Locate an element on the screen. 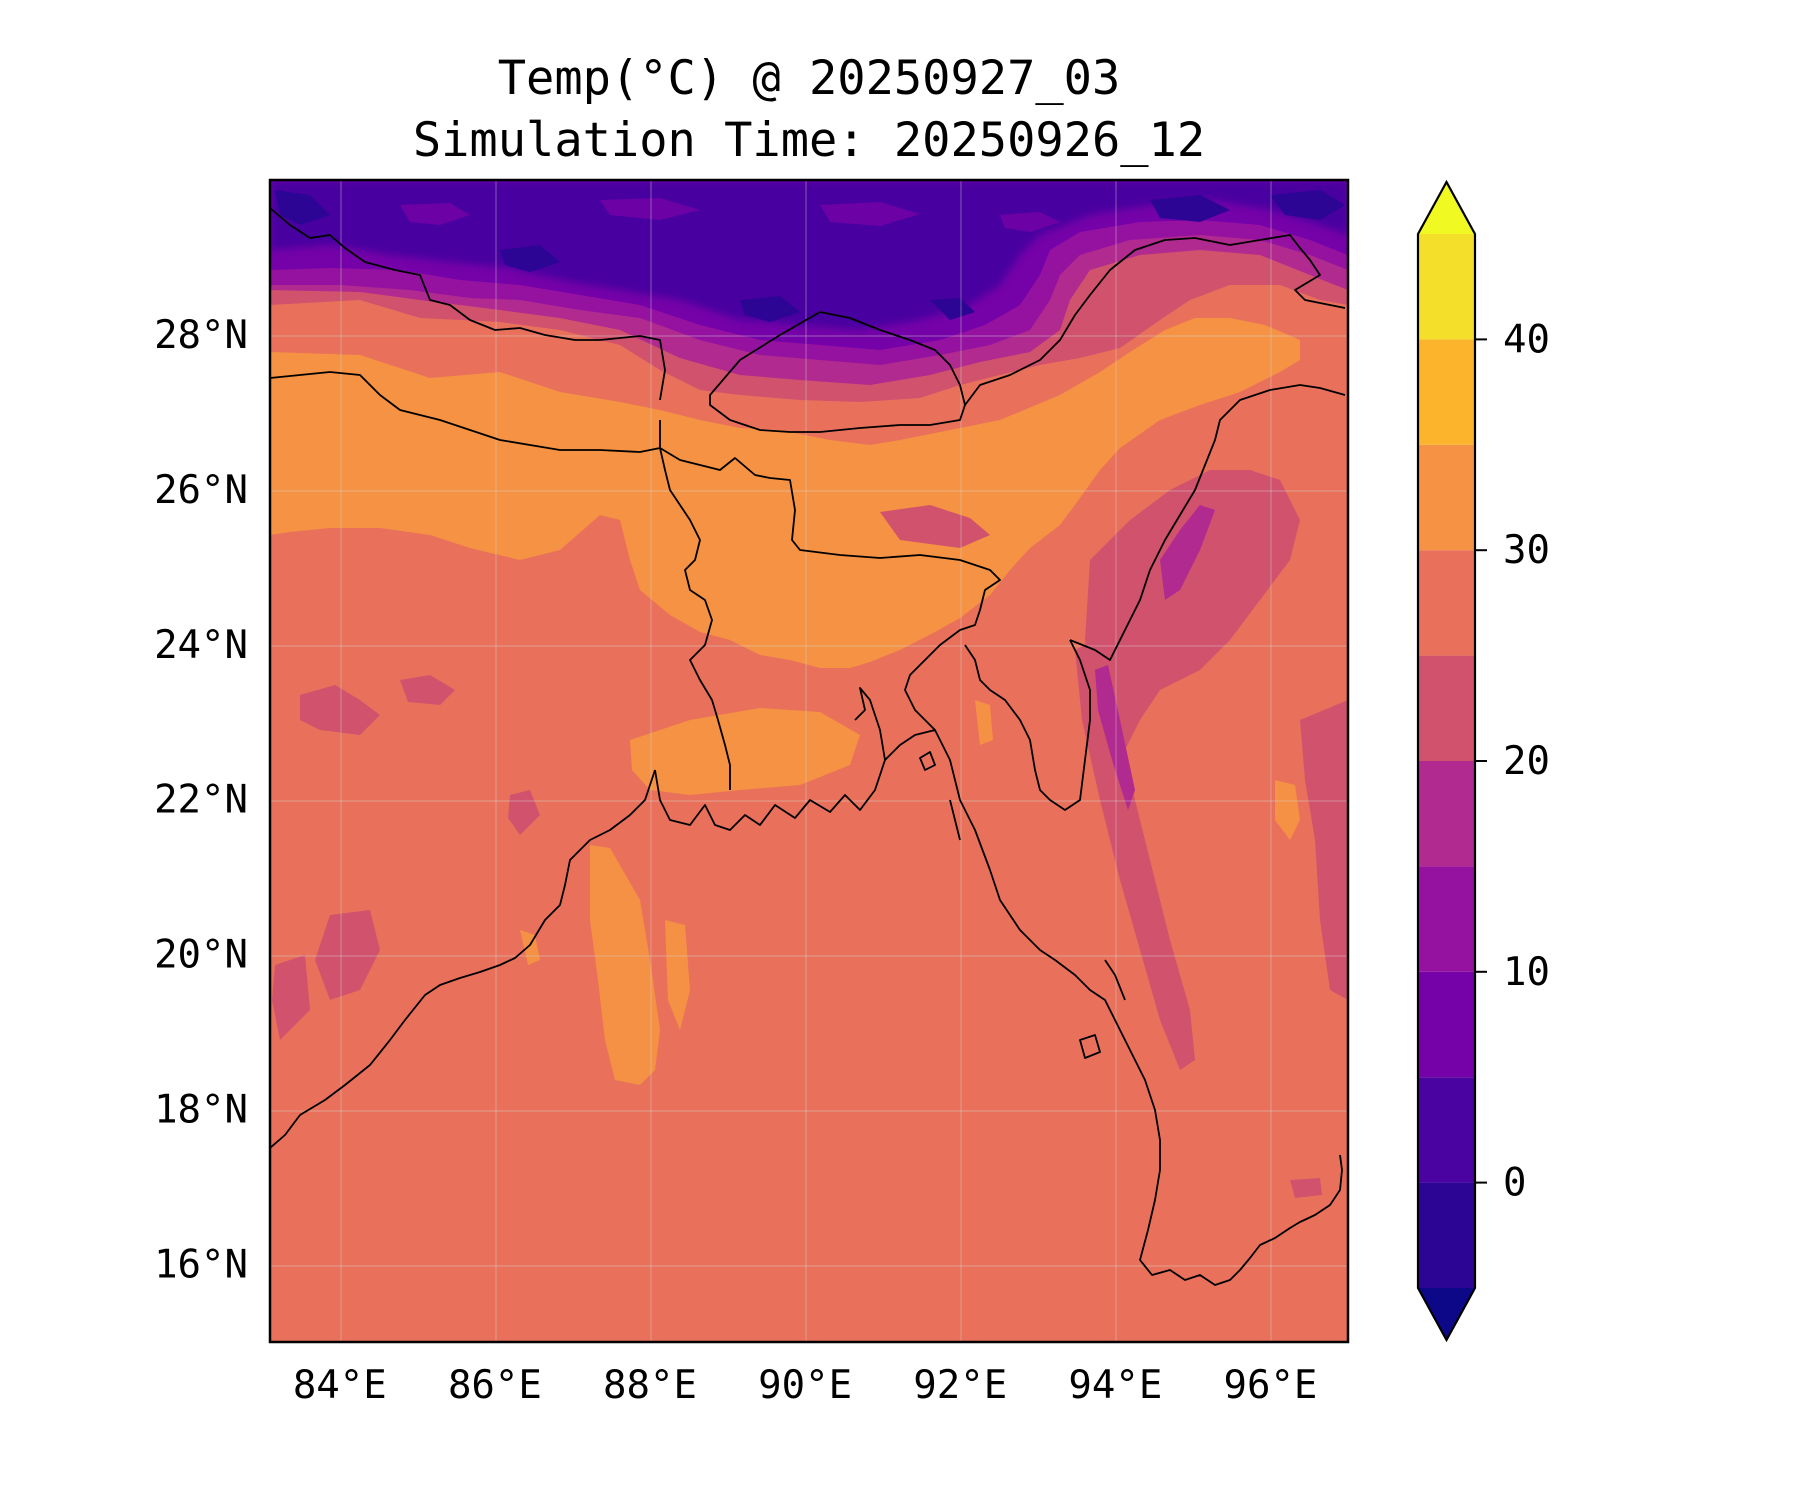  colorbar-tick-label: 10 is located at coordinates (1526, 972).